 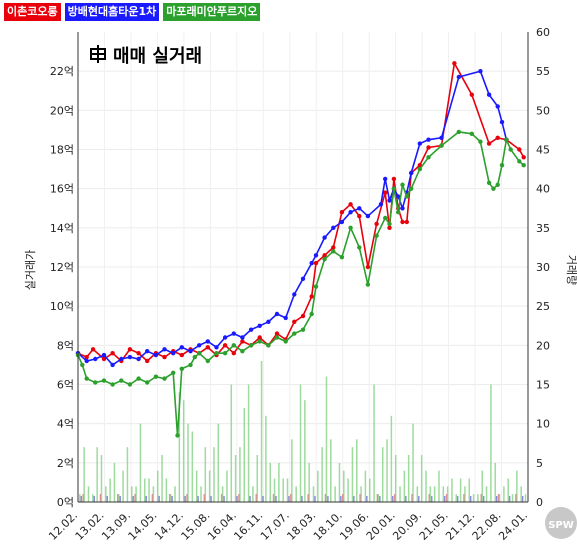 What do you see at coordinates (354, 526) in the screenshot?
I see `x-tick-label: 19.06.` at bounding box center [354, 526].